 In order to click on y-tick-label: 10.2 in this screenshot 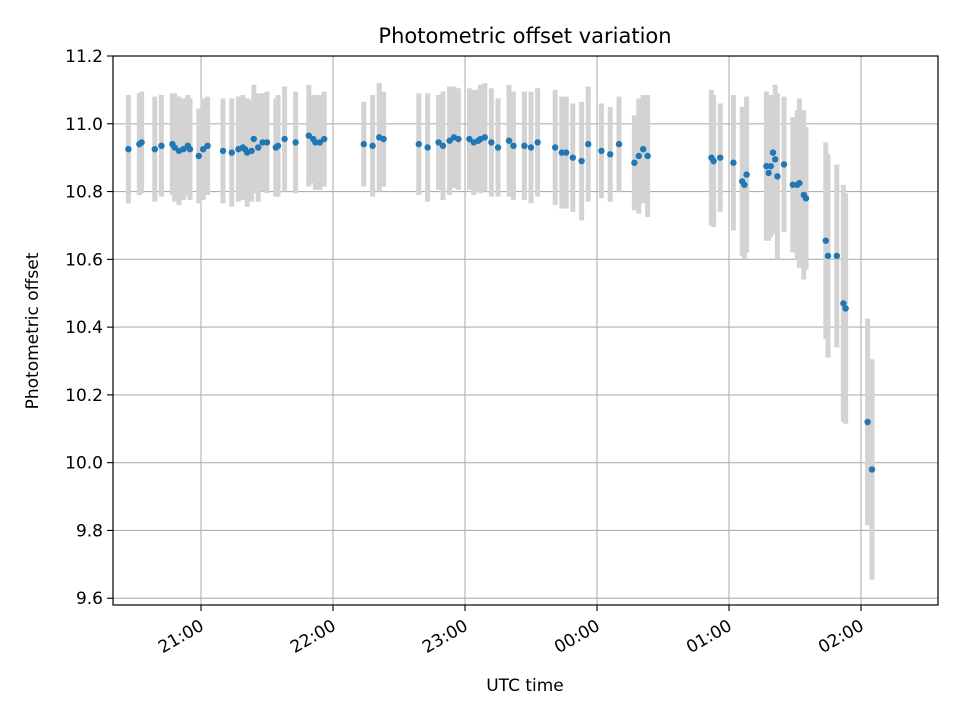, I will do `click(84, 396)`.